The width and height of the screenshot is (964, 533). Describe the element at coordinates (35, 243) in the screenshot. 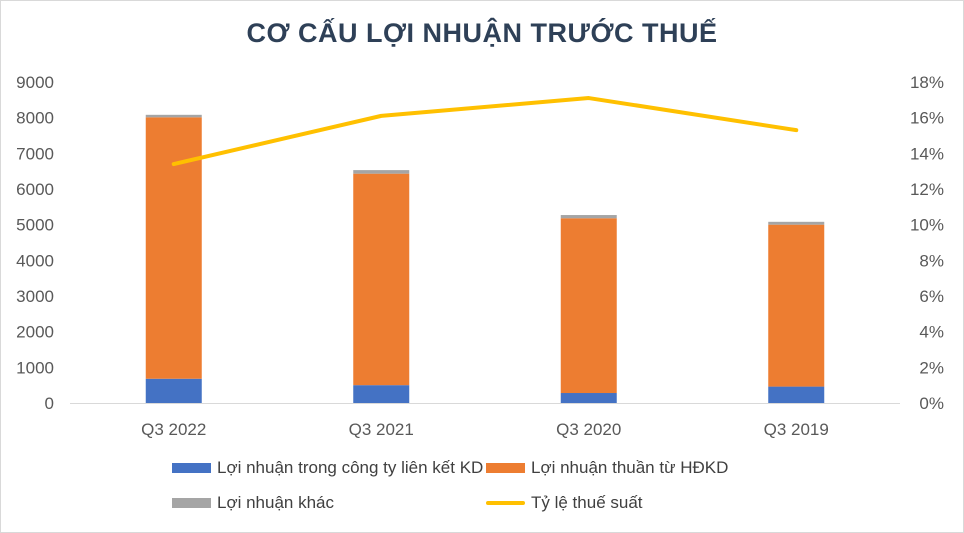

I see `left-axis: 0 1000 2000 3000 4000 5000 6000 7000 8000 9000` at that location.